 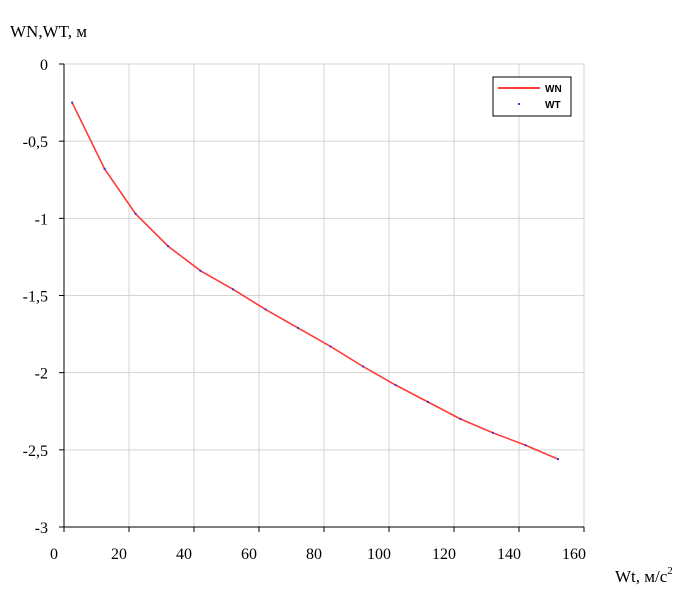 What do you see at coordinates (553, 105) in the screenshot?
I see `legend-wt-label: WT` at bounding box center [553, 105].